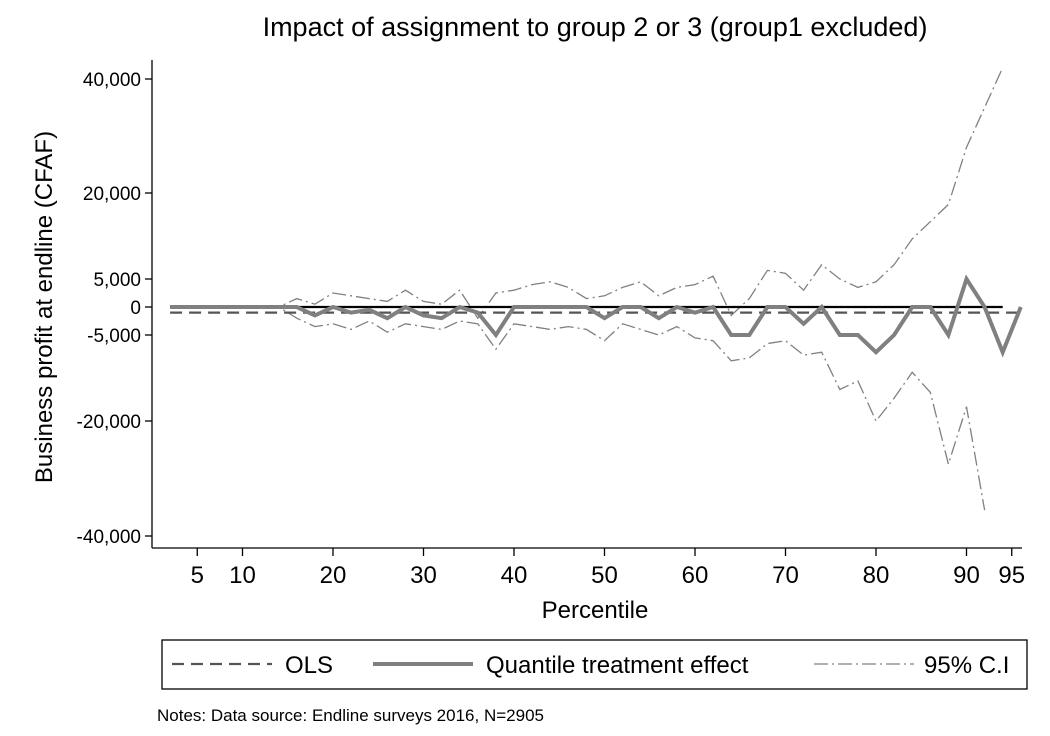 The width and height of the screenshot is (1050, 736). Describe the element at coordinates (588, 568) in the screenshot. I see `x-axis: 5 10 20 30 40 50 60 70 80 90 95` at that location.